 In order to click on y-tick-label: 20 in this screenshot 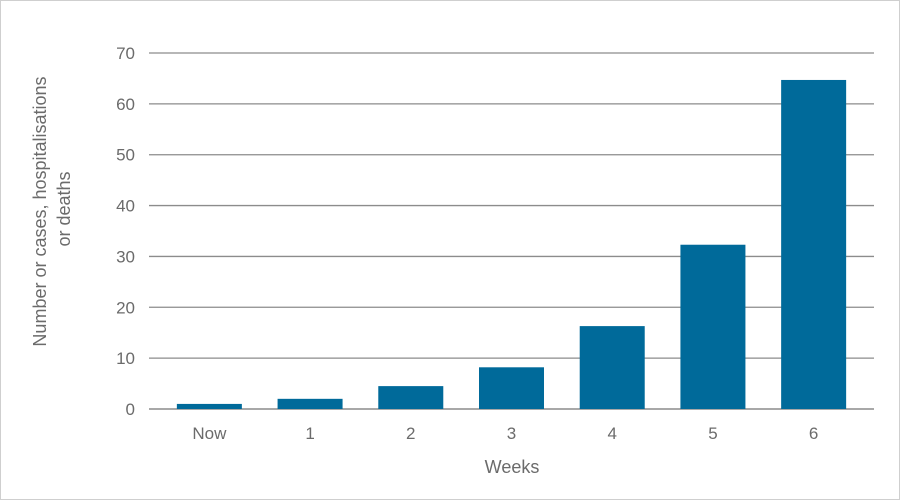, I will do `click(125, 307)`.